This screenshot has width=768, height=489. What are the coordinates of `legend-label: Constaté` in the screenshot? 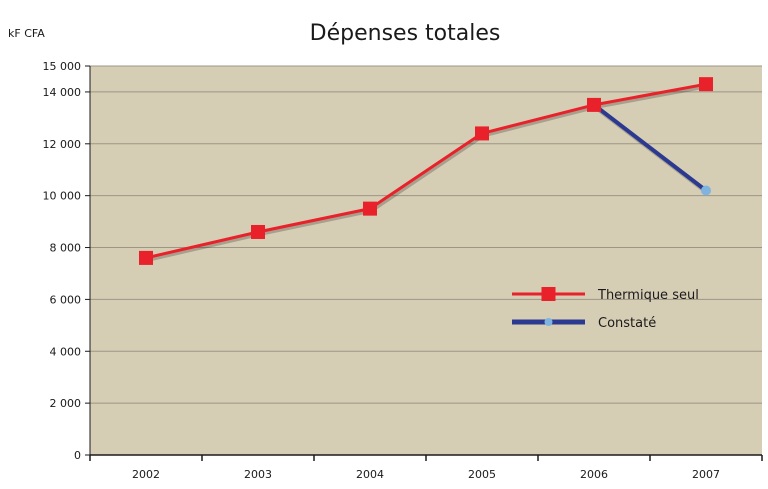 It's located at (627, 323).